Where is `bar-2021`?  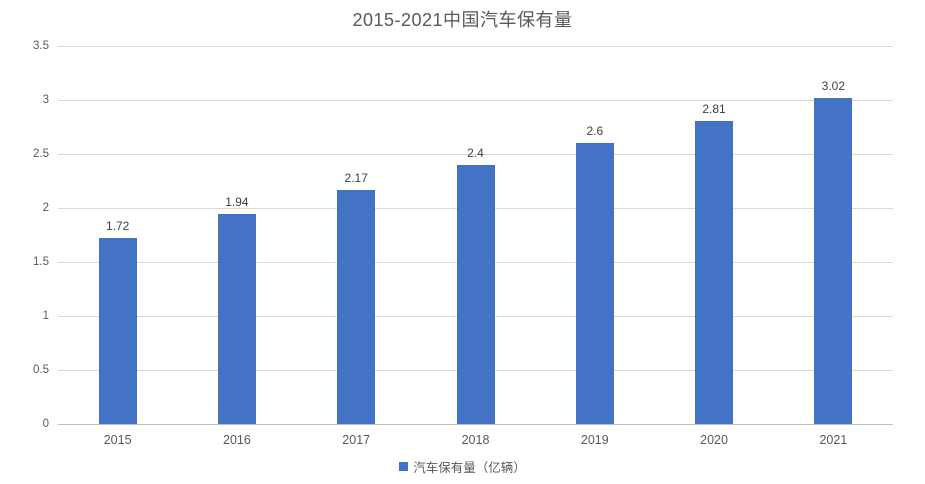 bar-2021 is located at coordinates (833, 260).